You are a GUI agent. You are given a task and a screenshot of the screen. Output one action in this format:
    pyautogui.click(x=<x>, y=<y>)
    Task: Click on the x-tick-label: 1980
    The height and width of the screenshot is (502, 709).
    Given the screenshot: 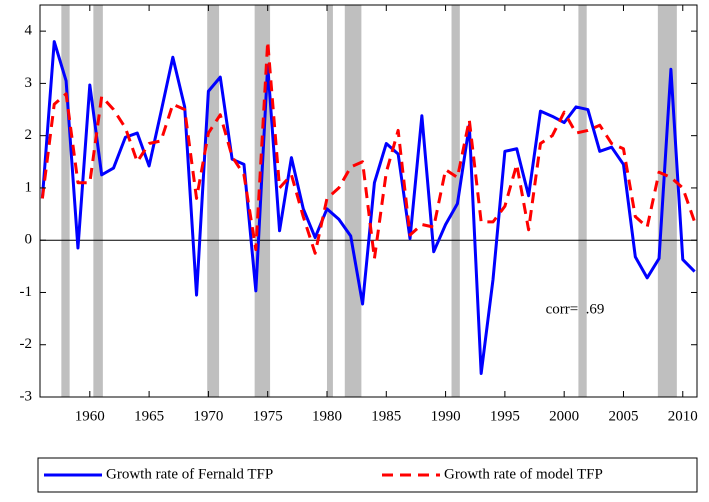 What is the action you would take?
    pyautogui.click(x=327, y=416)
    